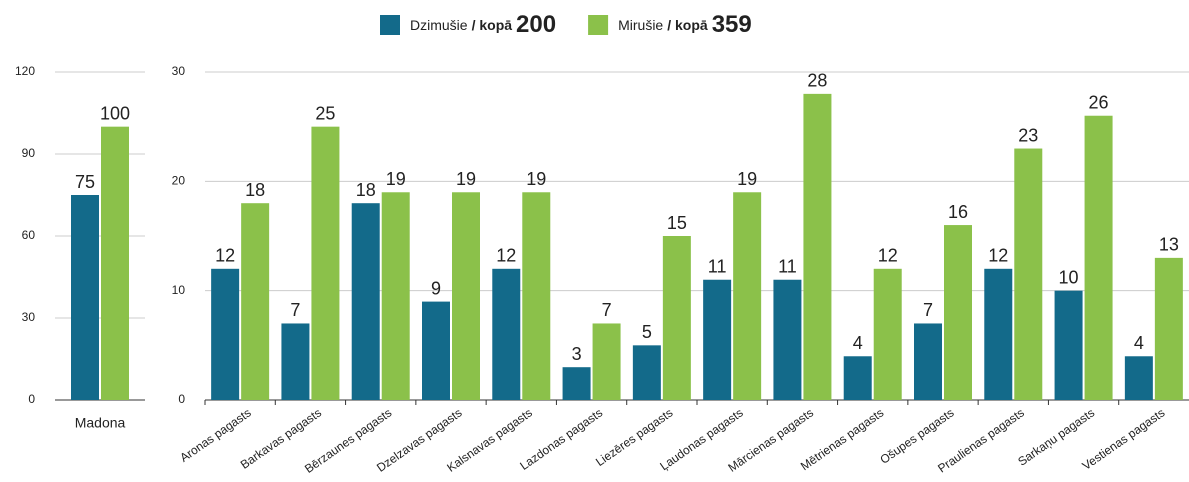 The height and width of the screenshot is (482, 1189). What do you see at coordinates (732, 24) in the screenshot?
I see `legend-total: 359` at bounding box center [732, 24].